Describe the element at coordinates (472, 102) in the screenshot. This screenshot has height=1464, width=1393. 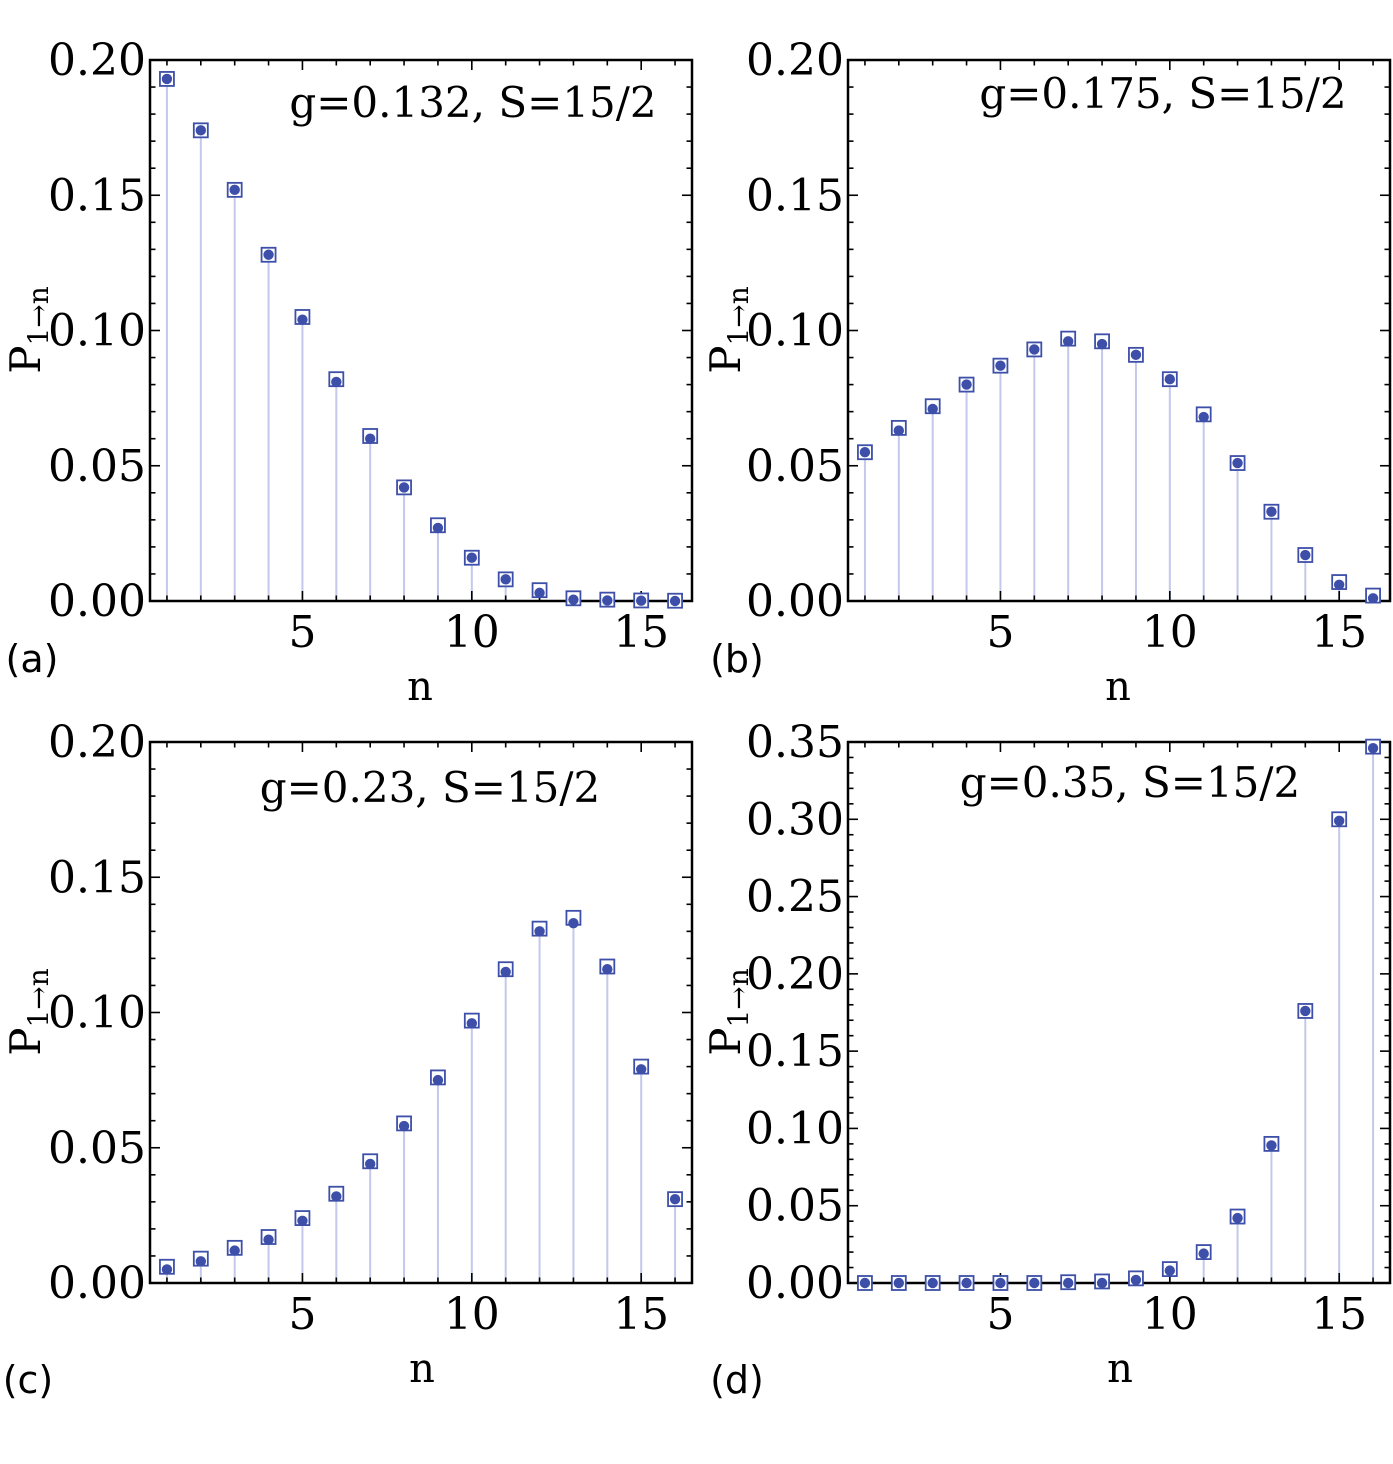
I see `panel-a-title: g=0.132, S=15/2` at that location.